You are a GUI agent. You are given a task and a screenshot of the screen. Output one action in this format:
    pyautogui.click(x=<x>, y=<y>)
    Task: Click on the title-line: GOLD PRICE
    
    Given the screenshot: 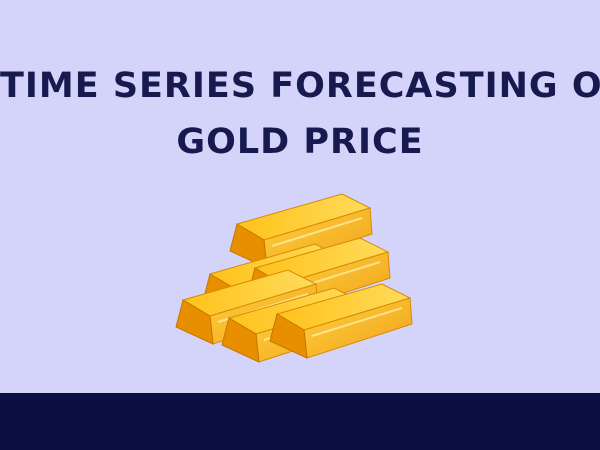 What is the action you would take?
    pyautogui.click(x=300, y=142)
    